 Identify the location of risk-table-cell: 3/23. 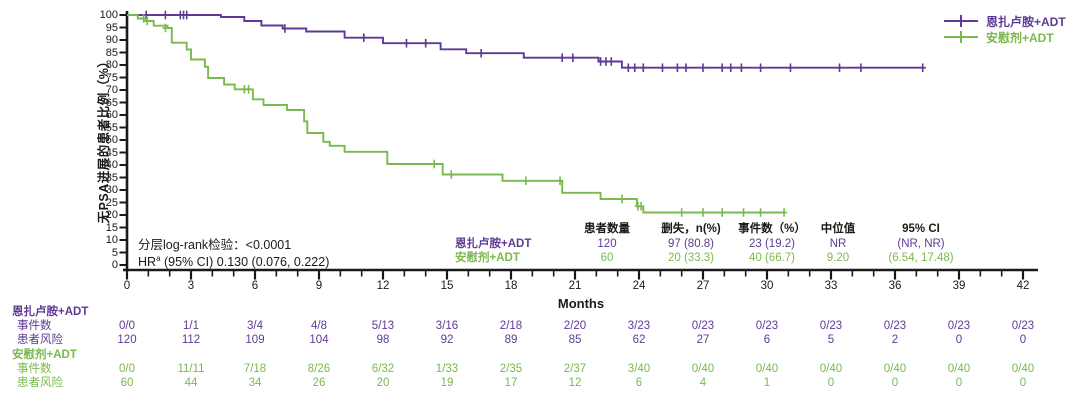
(639, 326).